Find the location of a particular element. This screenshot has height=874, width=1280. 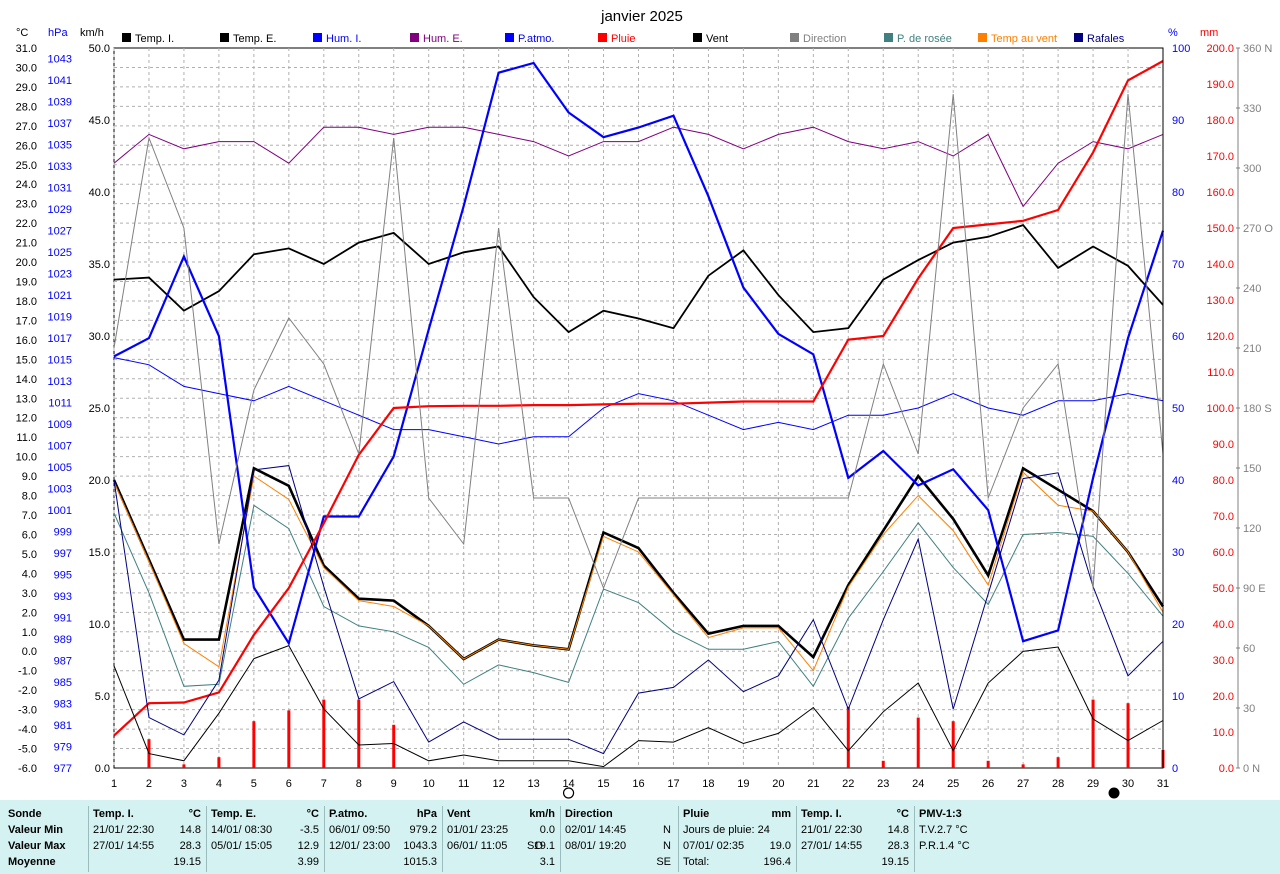

stat-max: 19.0 is located at coordinates (780, 846).